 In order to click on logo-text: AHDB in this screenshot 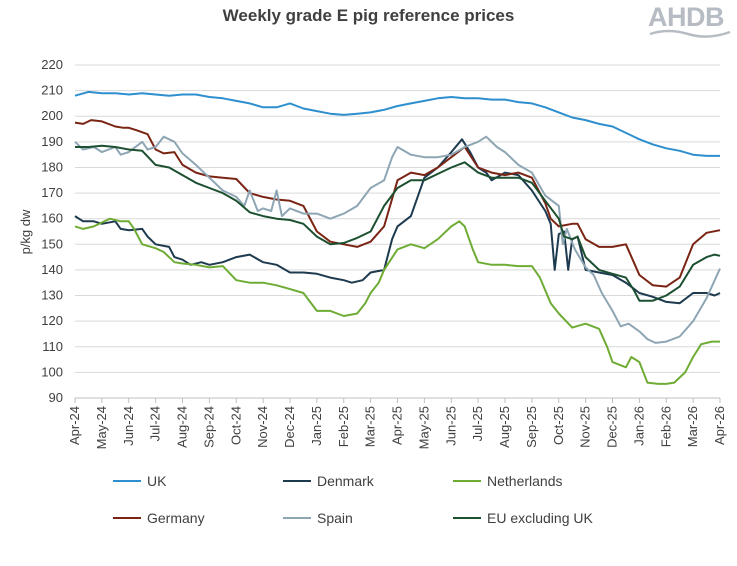, I will do `click(686, 17)`.